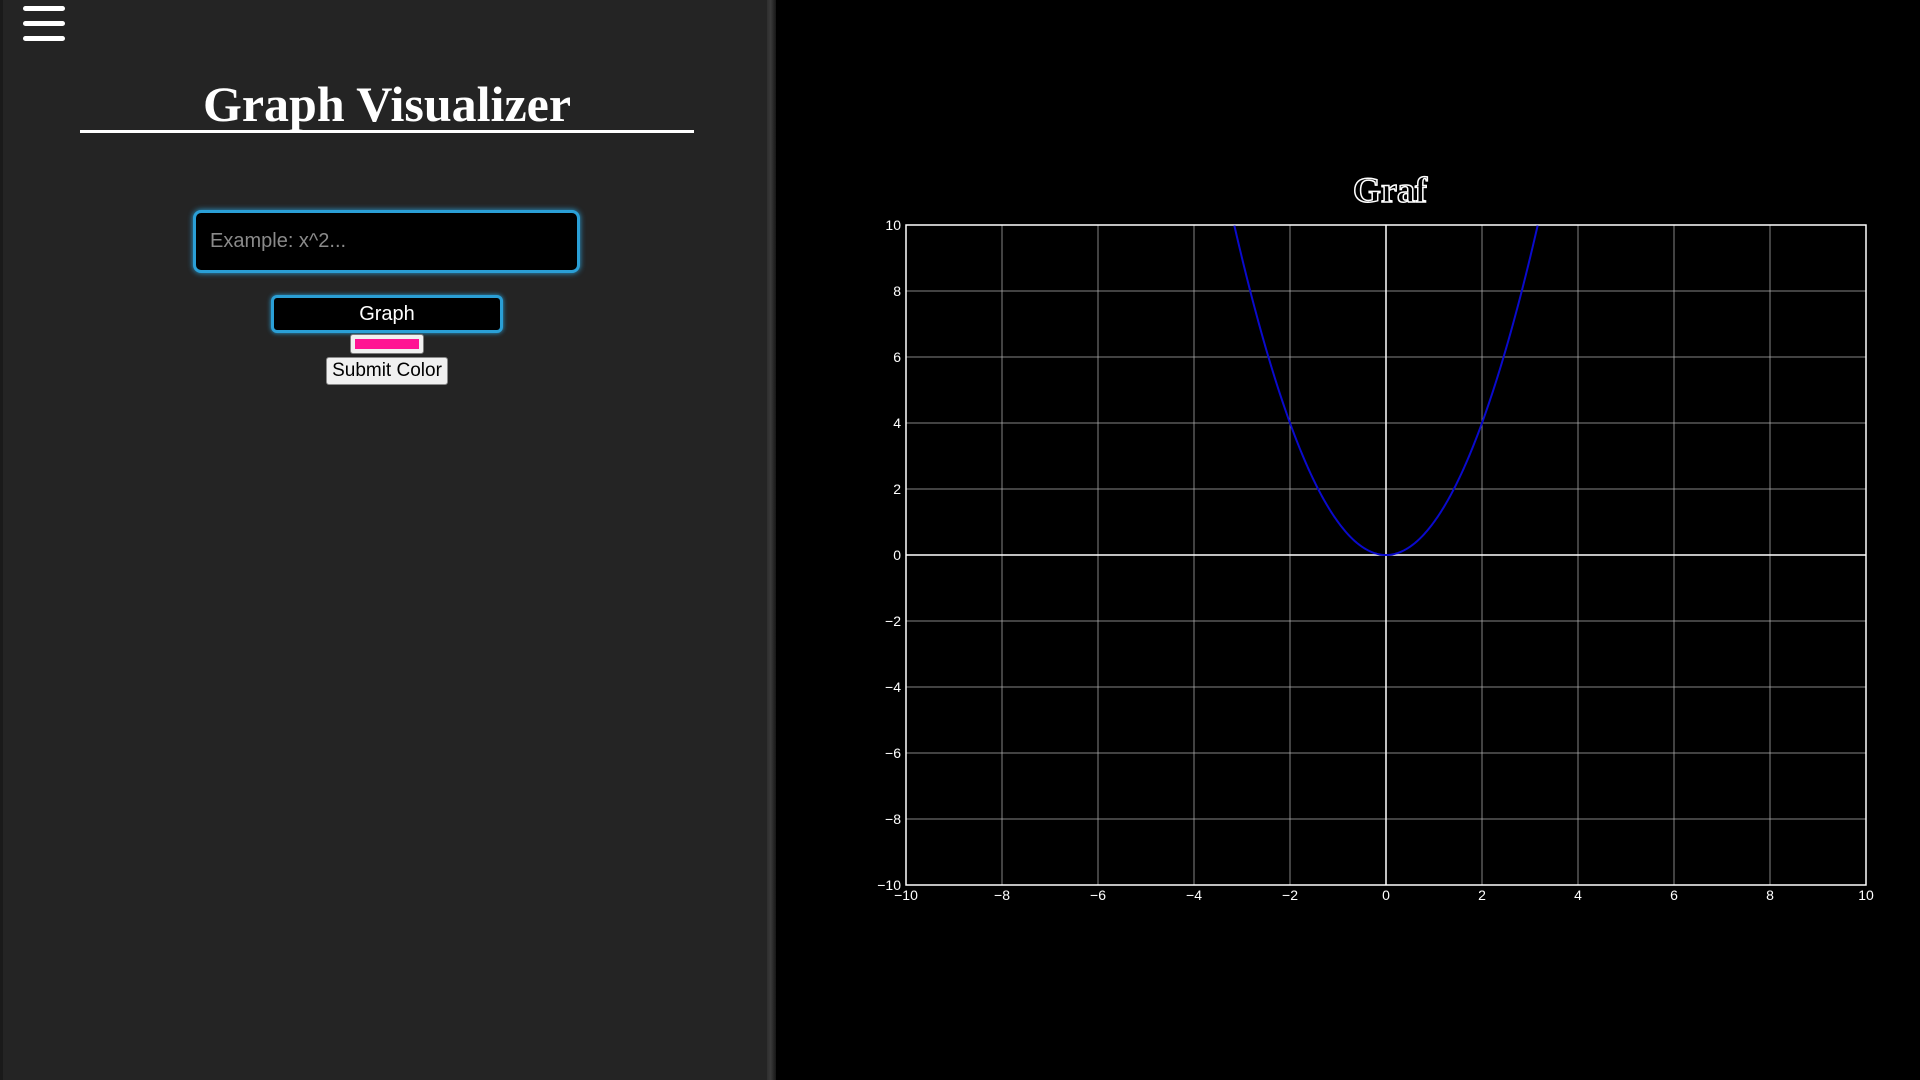 This screenshot has height=1080, width=1920. I want to click on color-swatch, so click(387, 344).